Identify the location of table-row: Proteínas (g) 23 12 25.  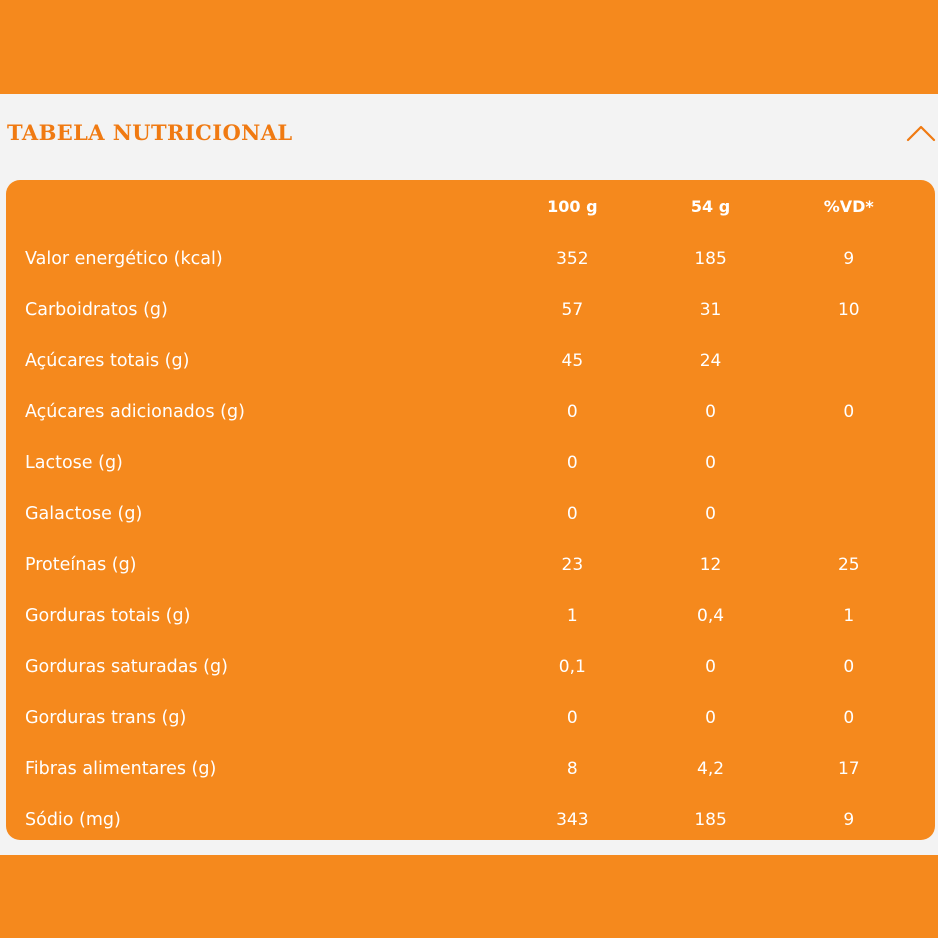
(470, 565).